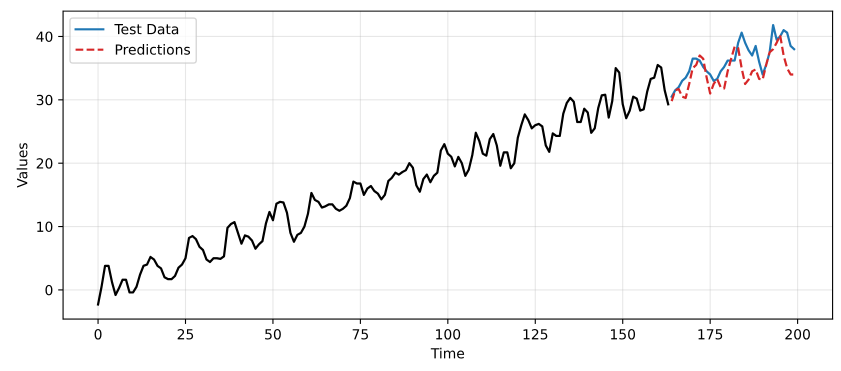 Image resolution: width=841 pixels, height=371 pixels. What do you see at coordinates (710, 334) in the screenshot?
I see `x-tick-label: 175` at bounding box center [710, 334].